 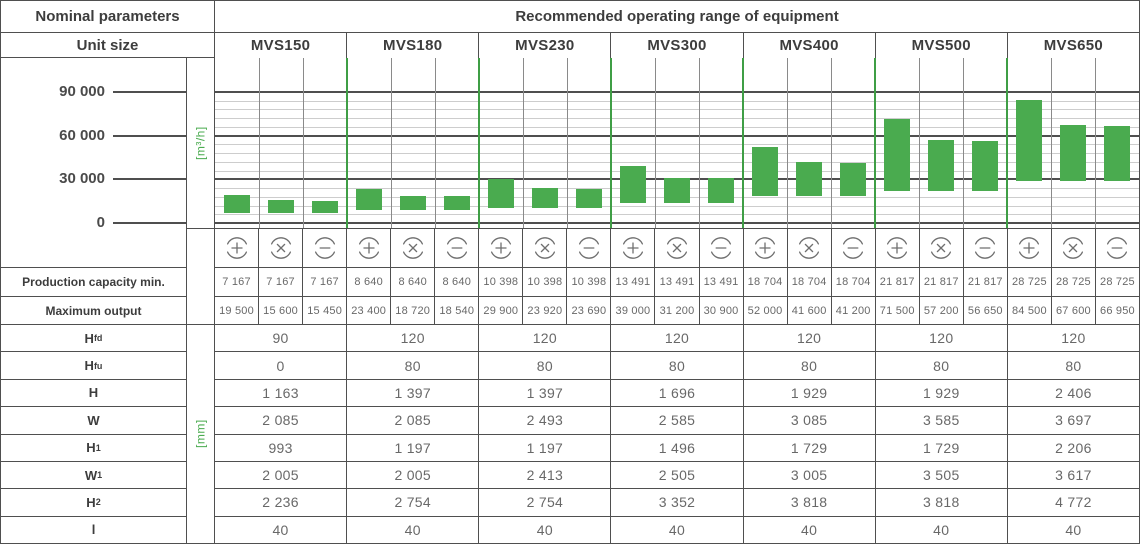 I want to click on mode-group-mvs180, so click(x=412, y=248).